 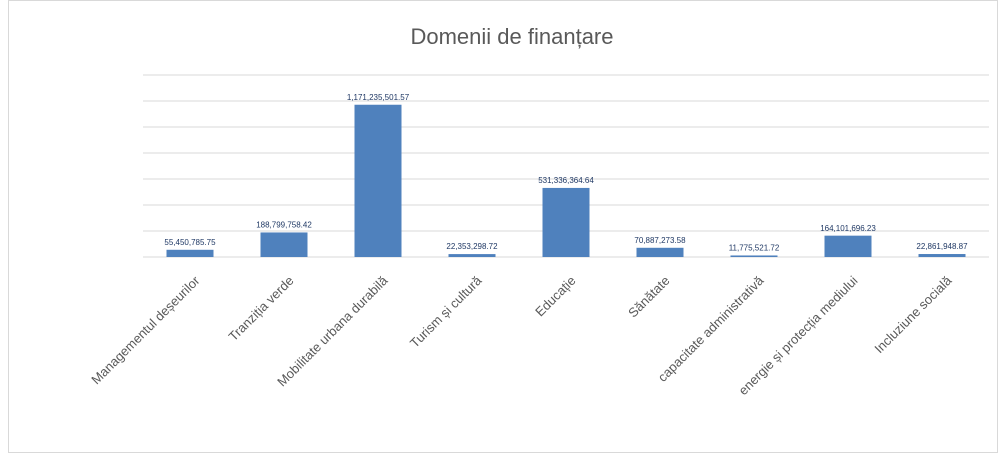 I want to click on value-label: 22,861,948.87, so click(x=942, y=246).